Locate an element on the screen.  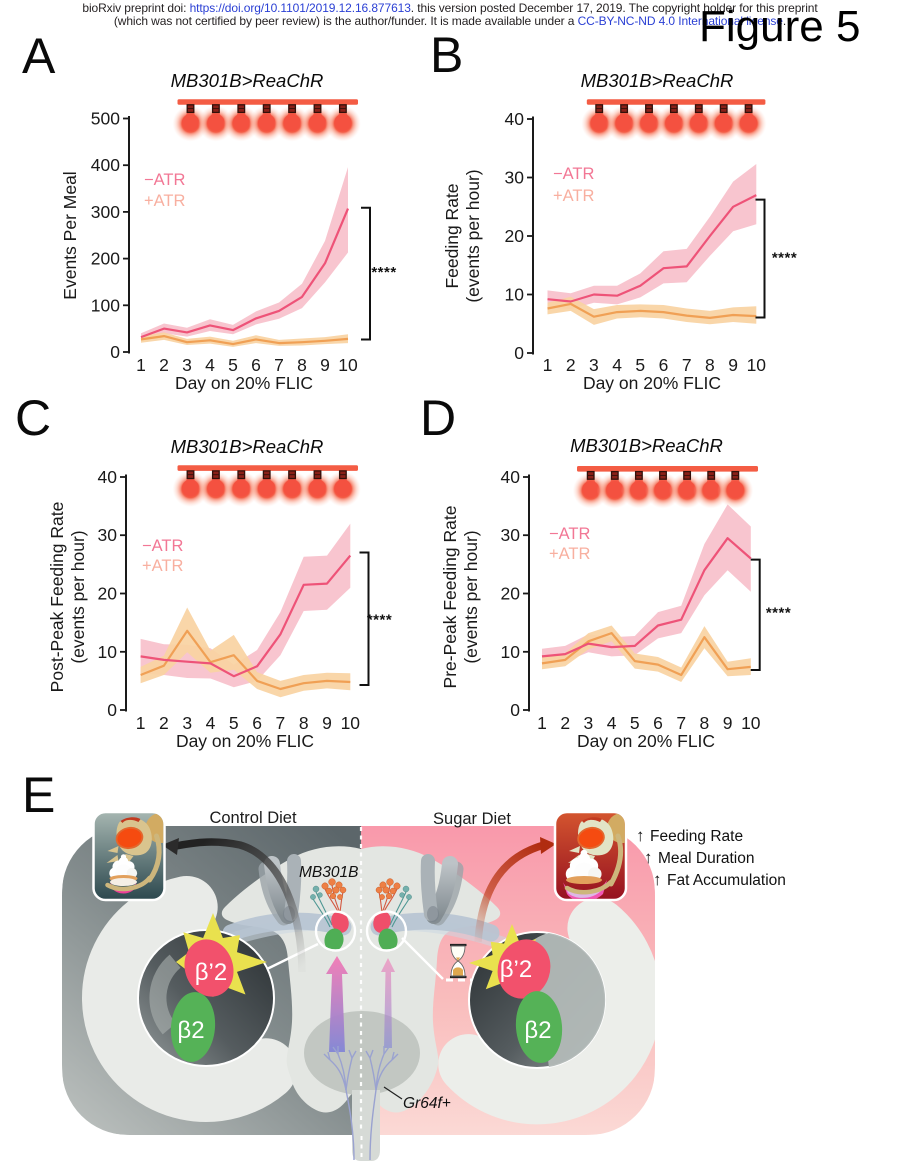
svg-text: Pre-Peak Feeding Rate is located at coordinates (450, 597).